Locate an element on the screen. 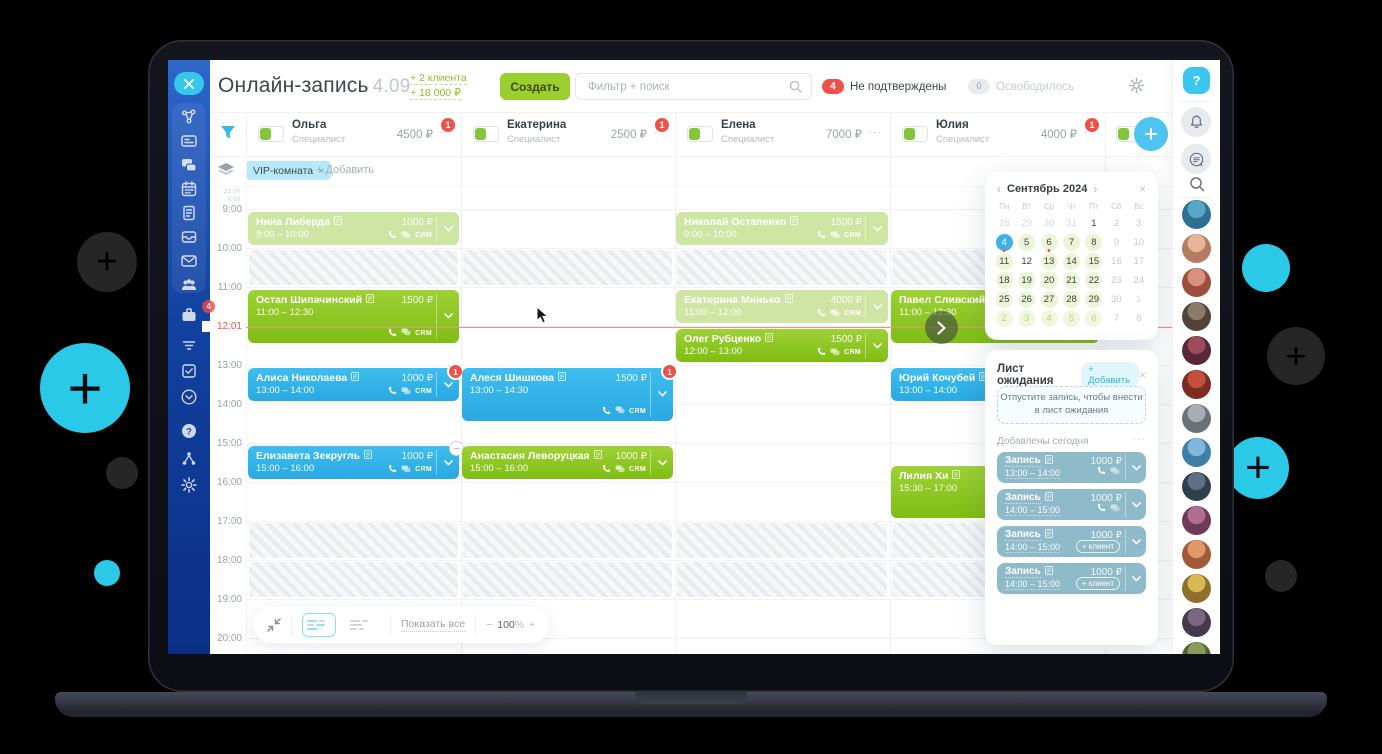  sidebar-item-gear is located at coordinates (189, 485).